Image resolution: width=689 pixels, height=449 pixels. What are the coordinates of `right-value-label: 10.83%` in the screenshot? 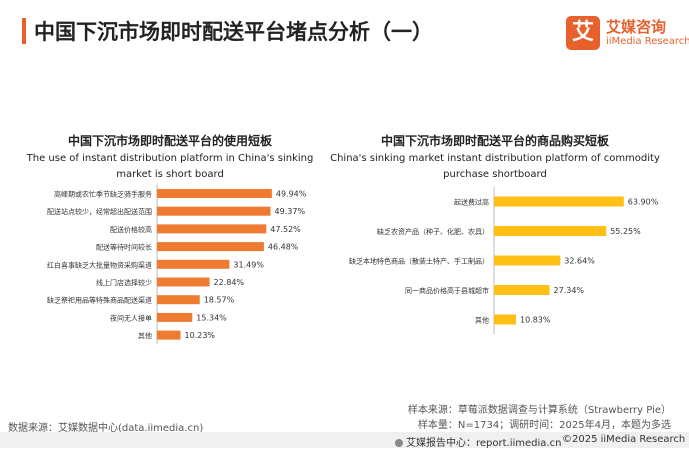 It's located at (535, 320).